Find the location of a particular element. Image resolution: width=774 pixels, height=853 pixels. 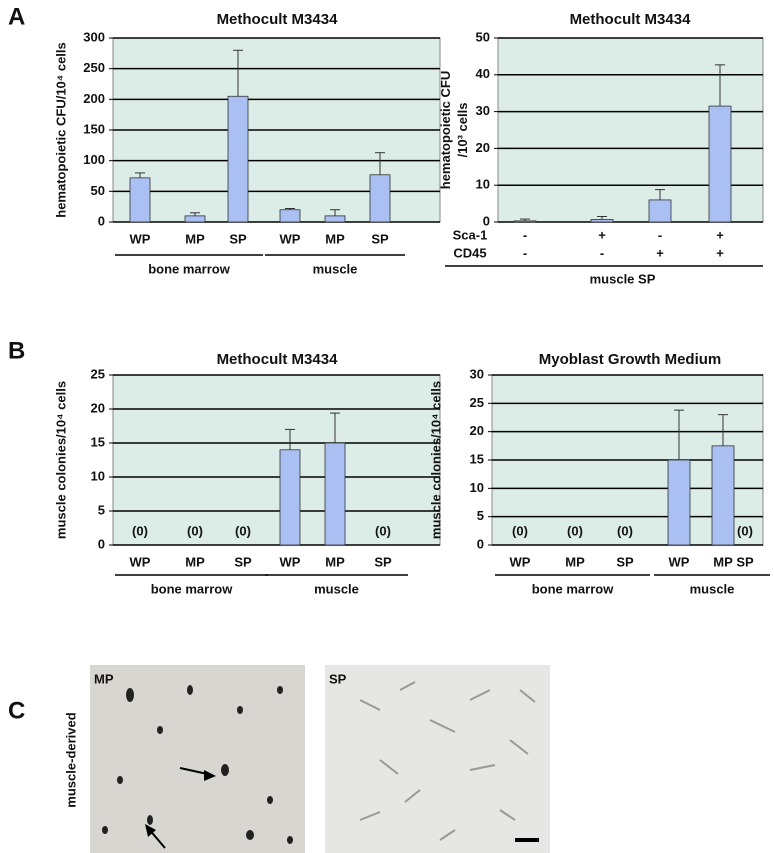

y-axis-label: /10³ cells is located at coordinates (462, 130).